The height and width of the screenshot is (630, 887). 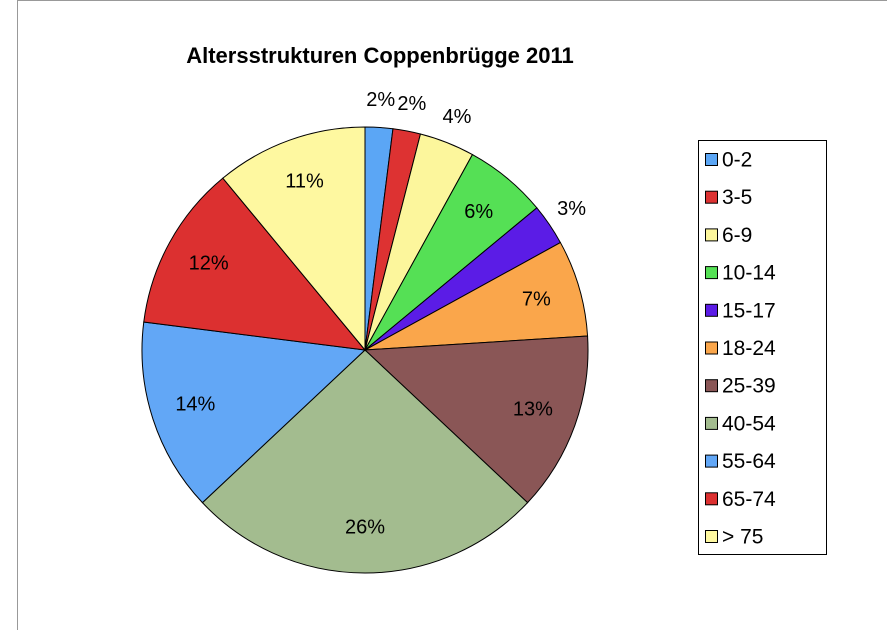 I want to click on legend-label: 55-64, so click(x=749, y=461).